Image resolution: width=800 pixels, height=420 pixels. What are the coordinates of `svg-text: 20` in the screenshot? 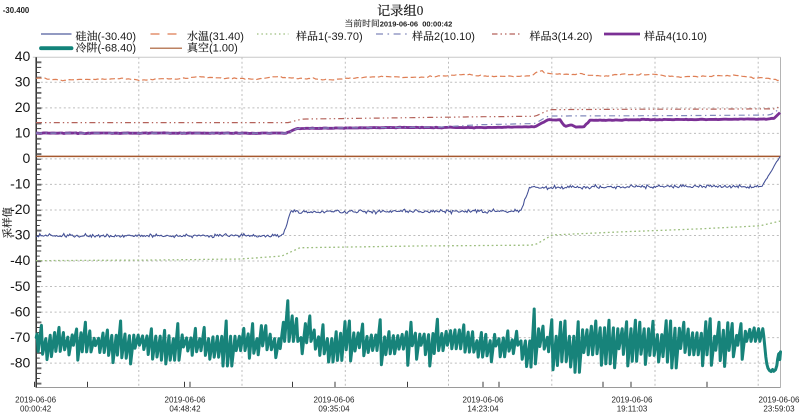 It's located at (23, 107).